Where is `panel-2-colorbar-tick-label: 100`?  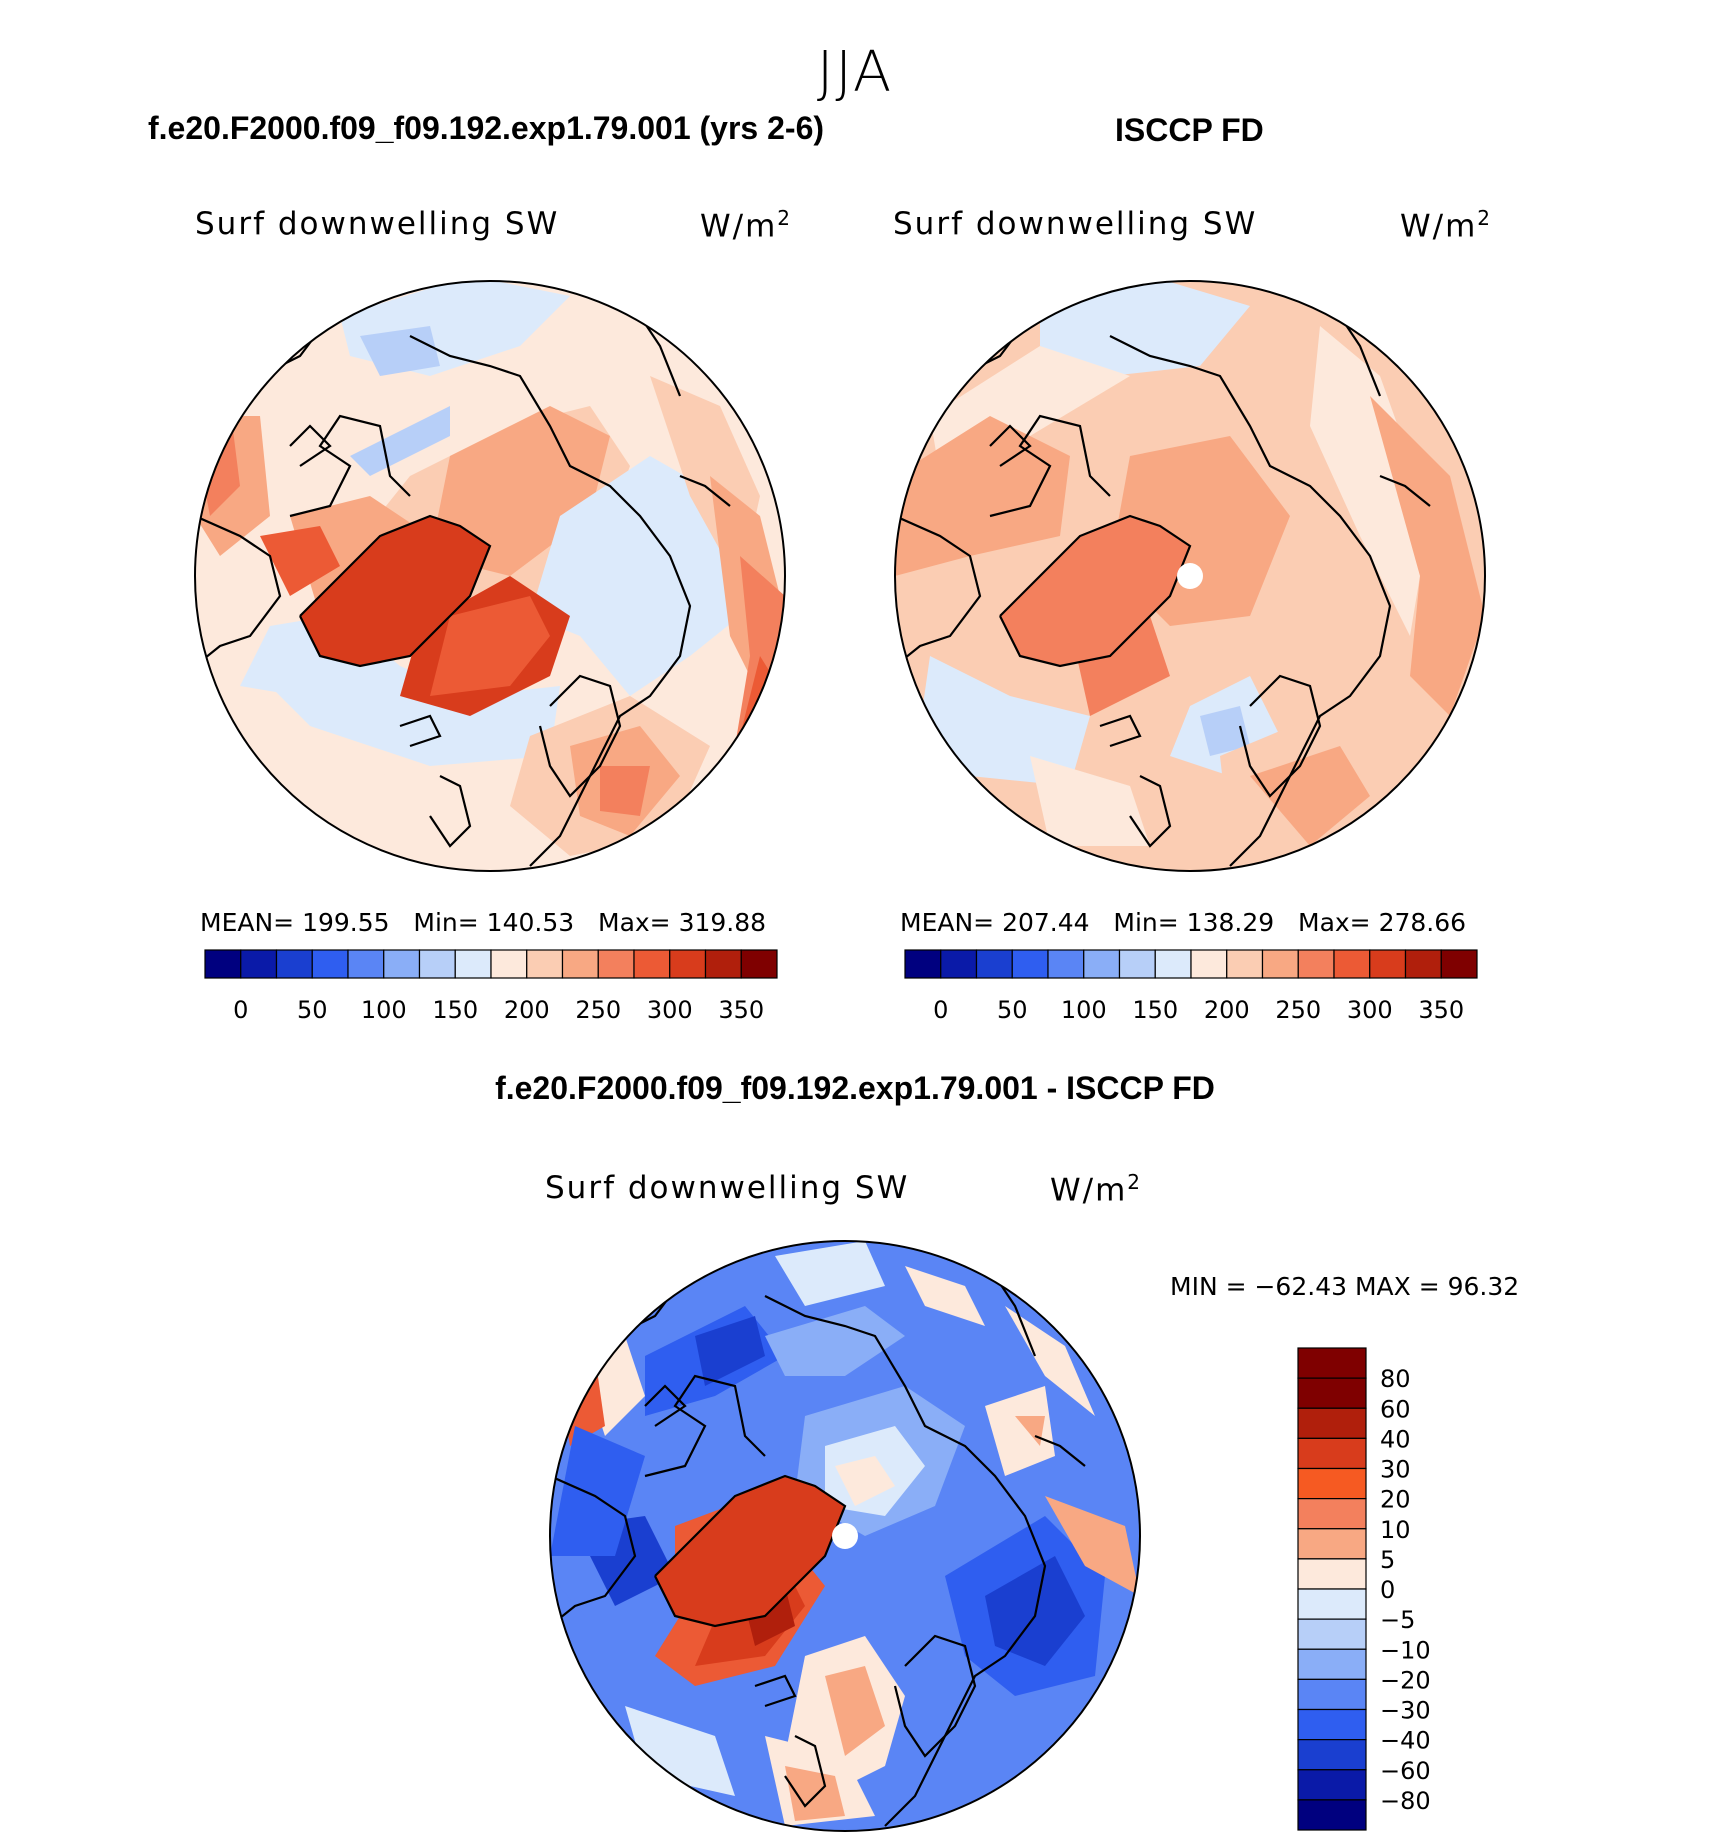
panel-2-colorbar-tick-label: 100 is located at coordinates (1084, 1010).